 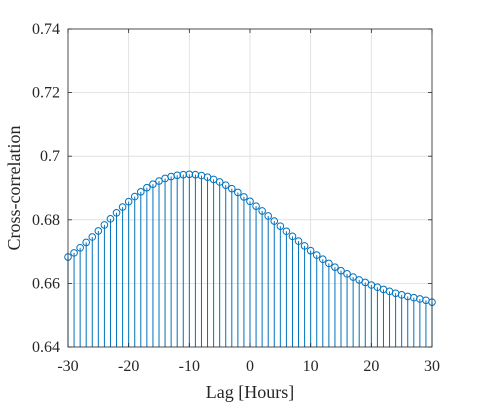 I want to click on y-axis-label: Cross-correlation, so click(x=14, y=188).